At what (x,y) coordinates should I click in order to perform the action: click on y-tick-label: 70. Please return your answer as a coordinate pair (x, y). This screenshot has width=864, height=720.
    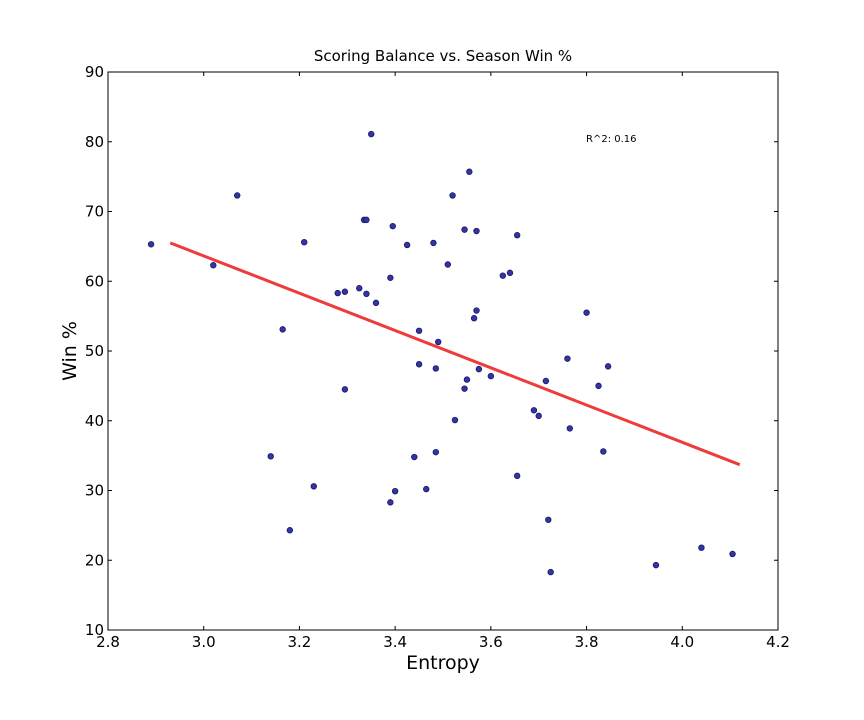
    Looking at the image, I should click on (94, 212).